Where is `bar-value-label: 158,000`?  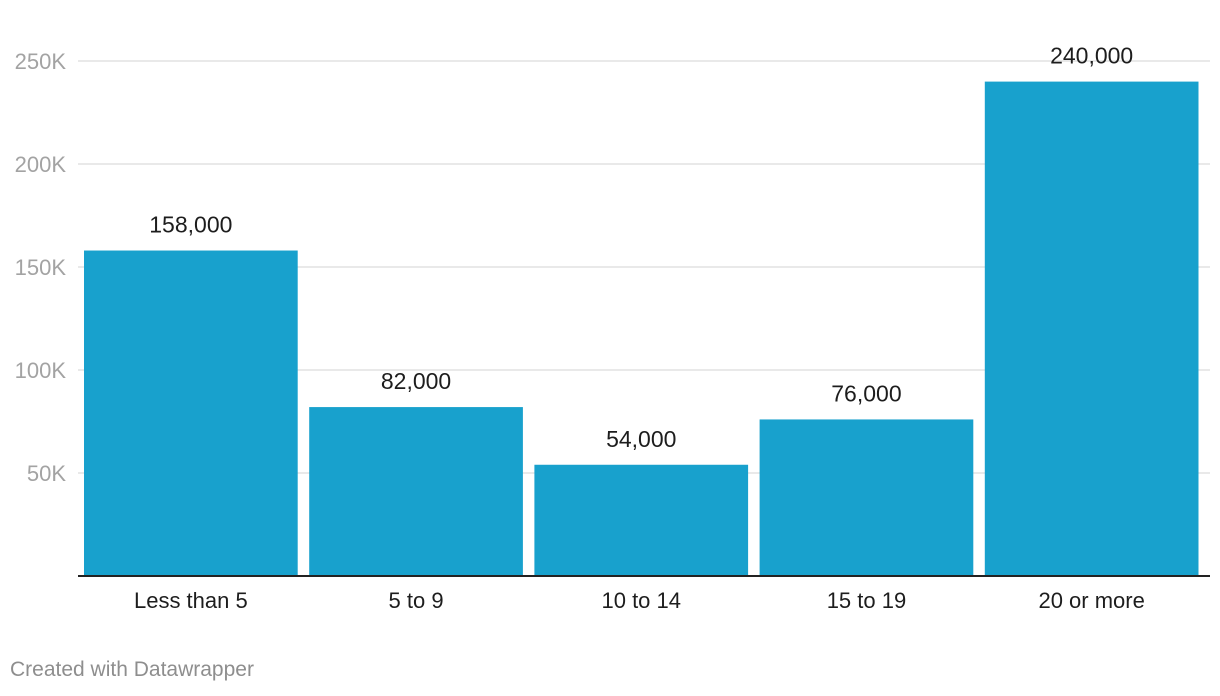
bar-value-label: 158,000 is located at coordinates (190, 225).